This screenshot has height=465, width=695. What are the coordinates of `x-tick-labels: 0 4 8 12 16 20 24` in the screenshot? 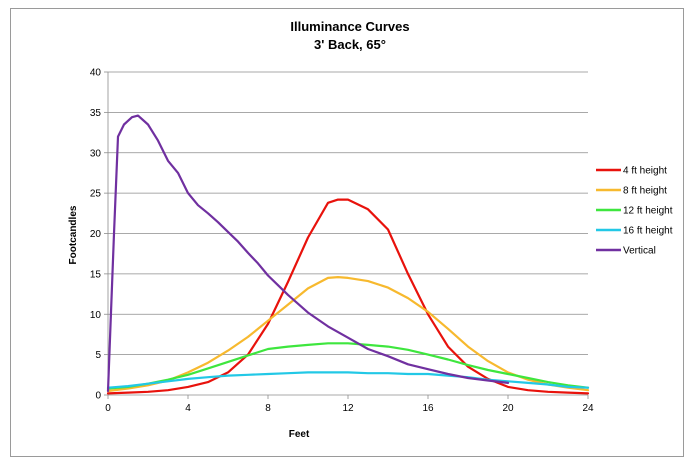 It's located at (349, 408).